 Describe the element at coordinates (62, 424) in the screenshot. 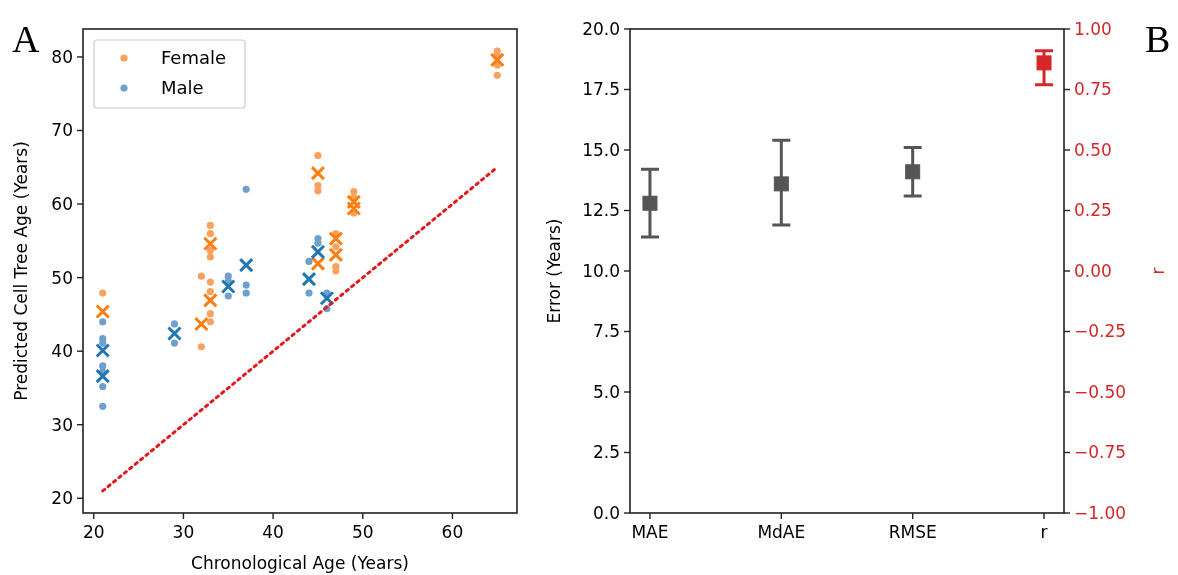

I see `y-tick-label: 30` at that location.